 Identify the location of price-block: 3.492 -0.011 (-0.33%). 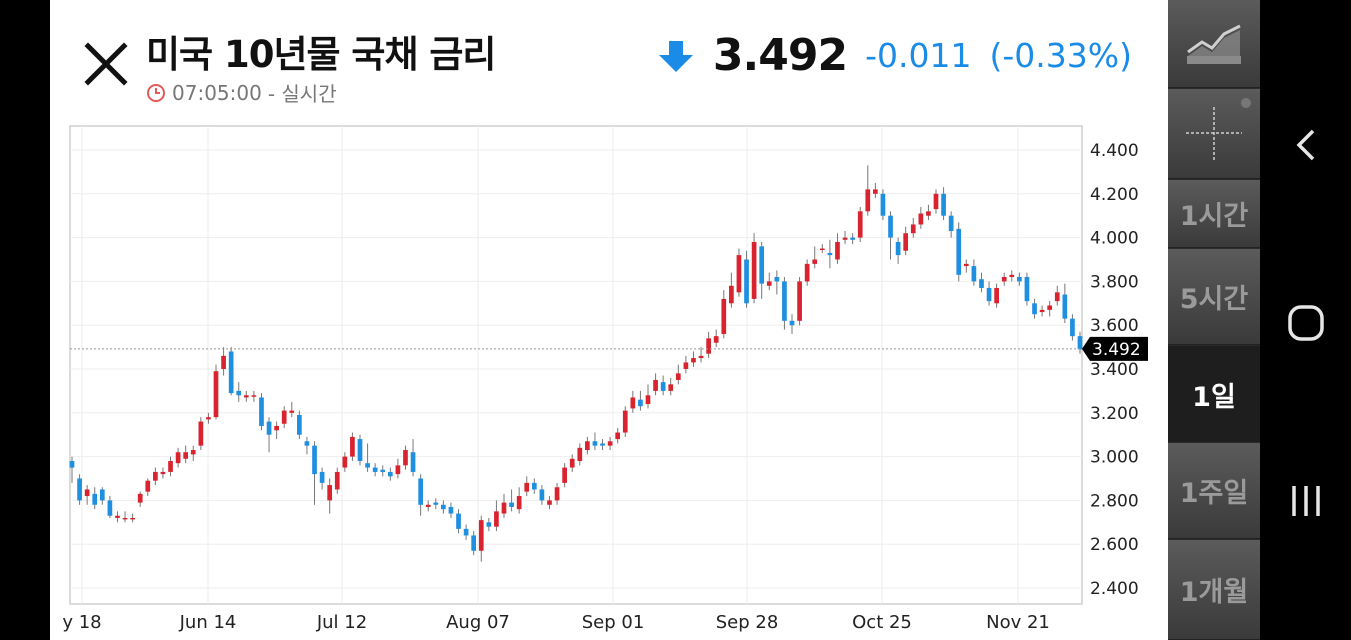
(894, 55).